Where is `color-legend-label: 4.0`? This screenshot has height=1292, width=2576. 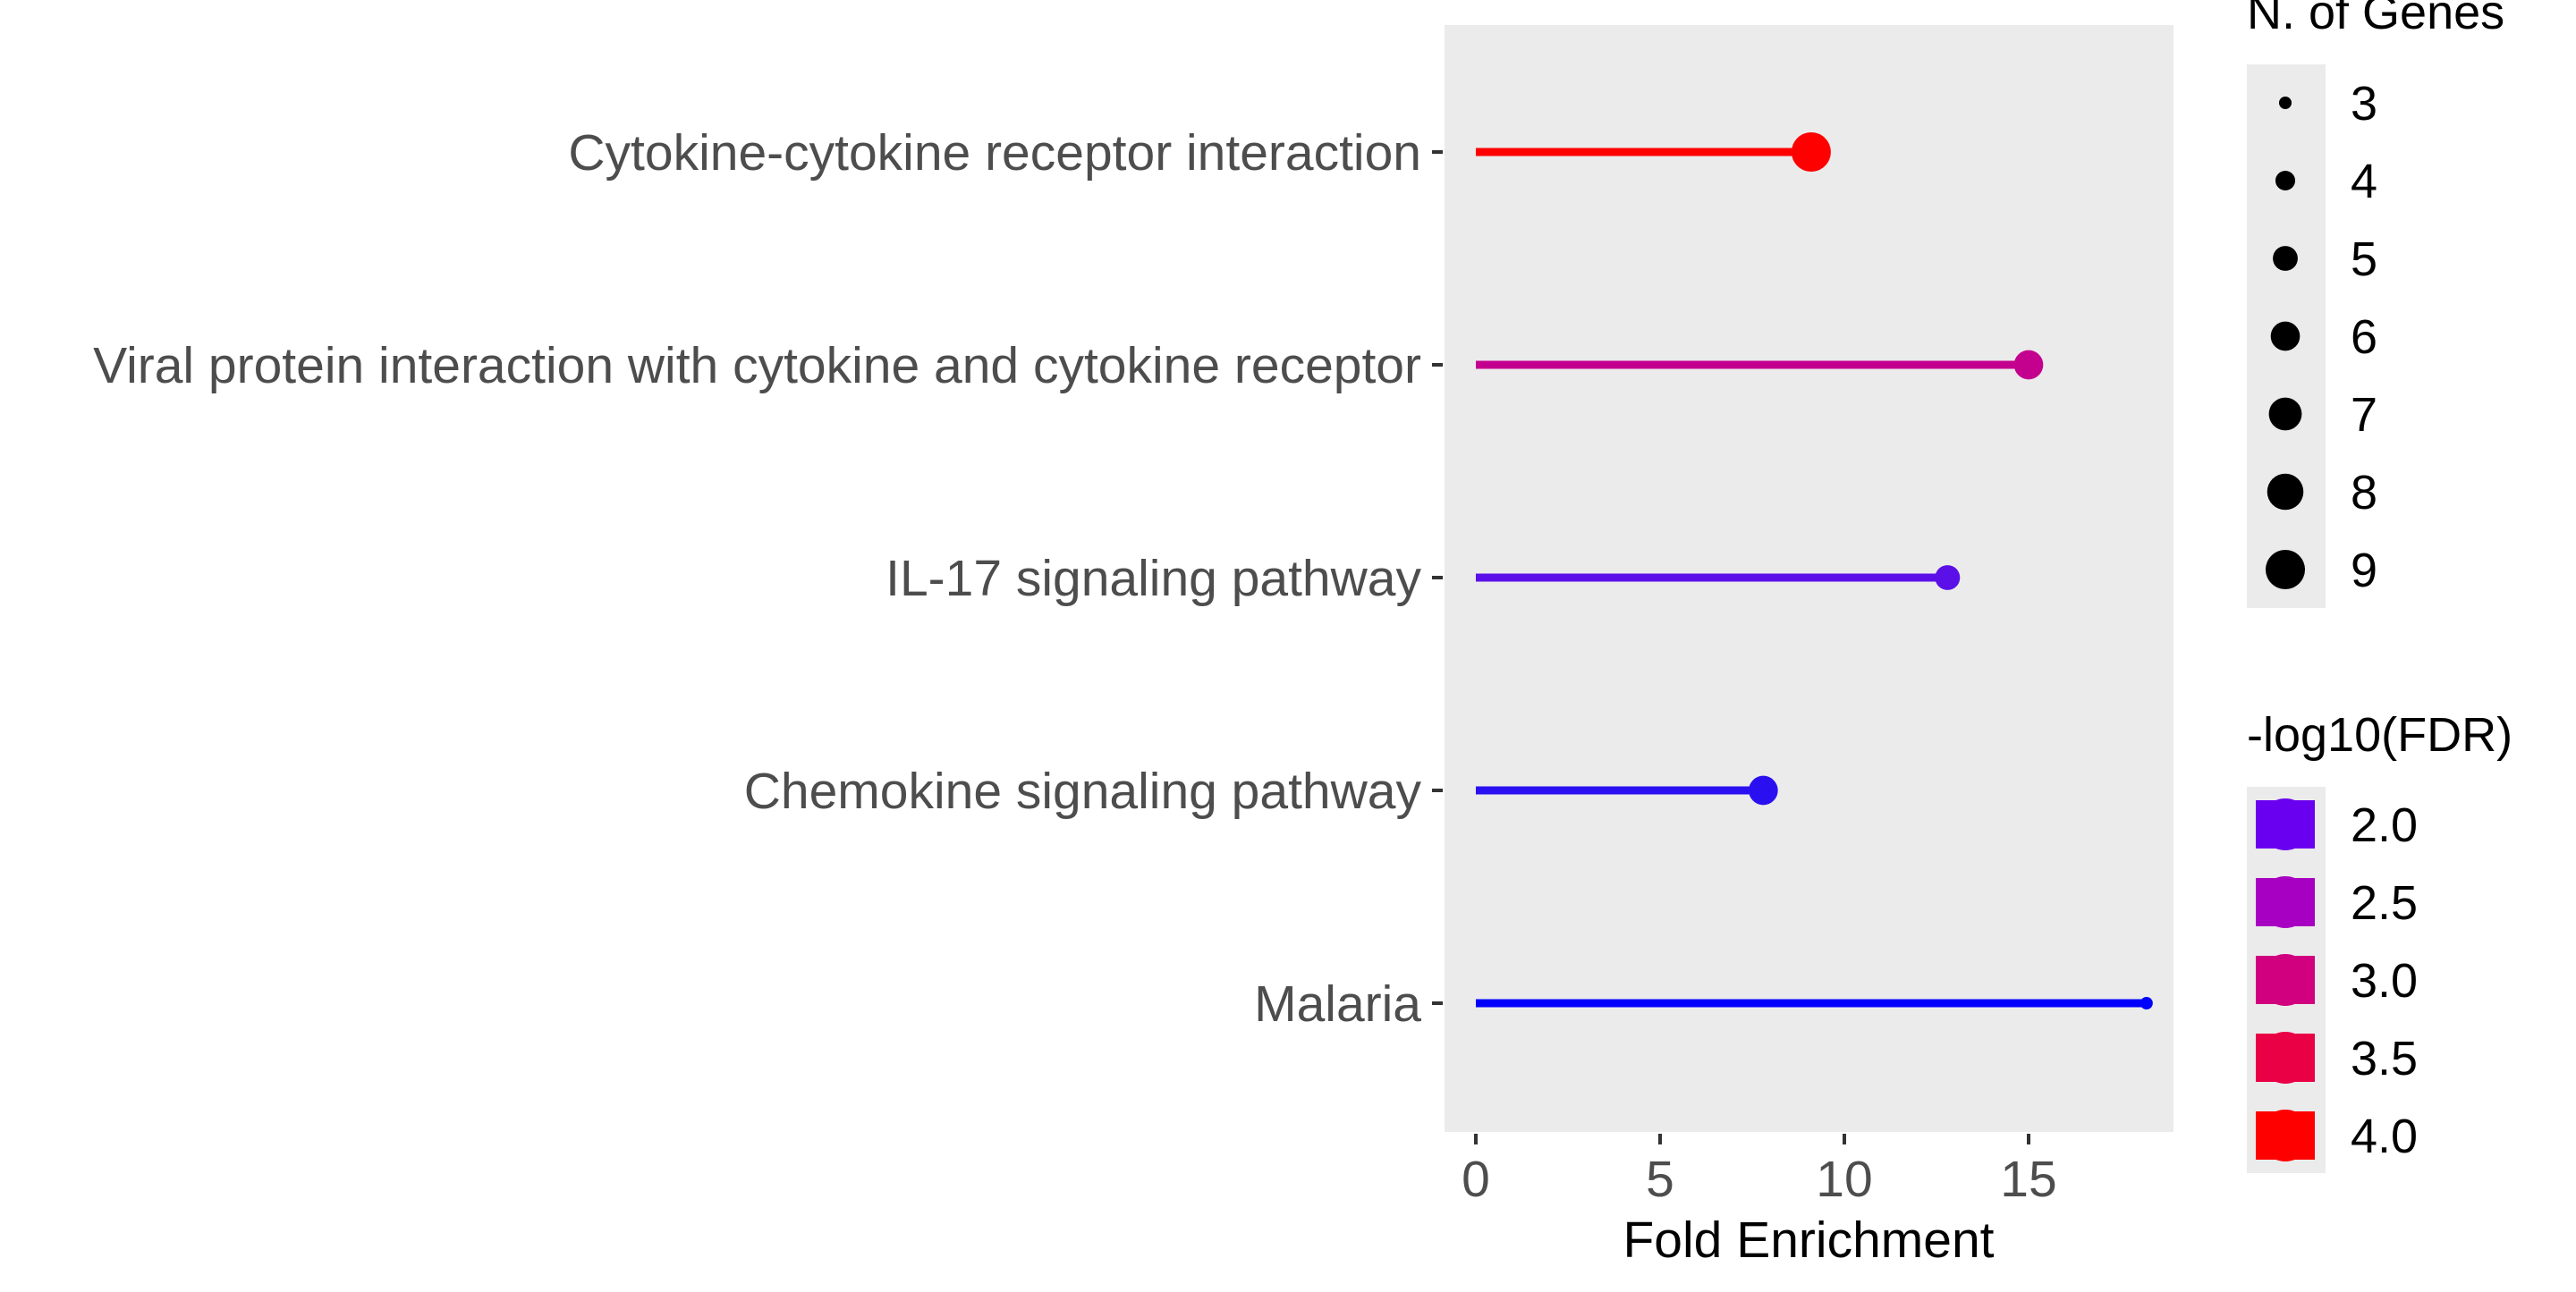
color-legend-label: 4.0 is located at coordinates (2384, 1137).